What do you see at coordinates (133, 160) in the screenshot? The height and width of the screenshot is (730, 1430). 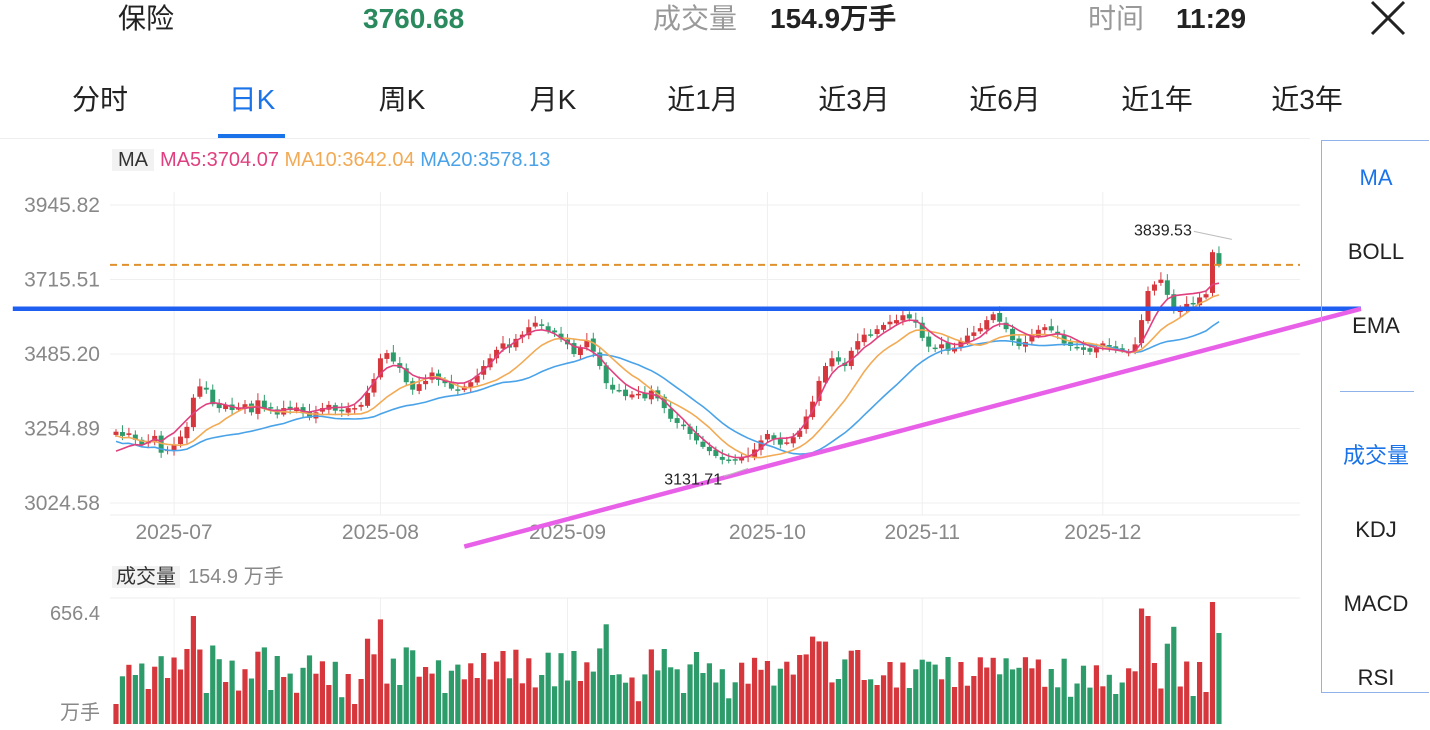 I see `ma-legend-tag: MA` at bounding box center [133, 160].